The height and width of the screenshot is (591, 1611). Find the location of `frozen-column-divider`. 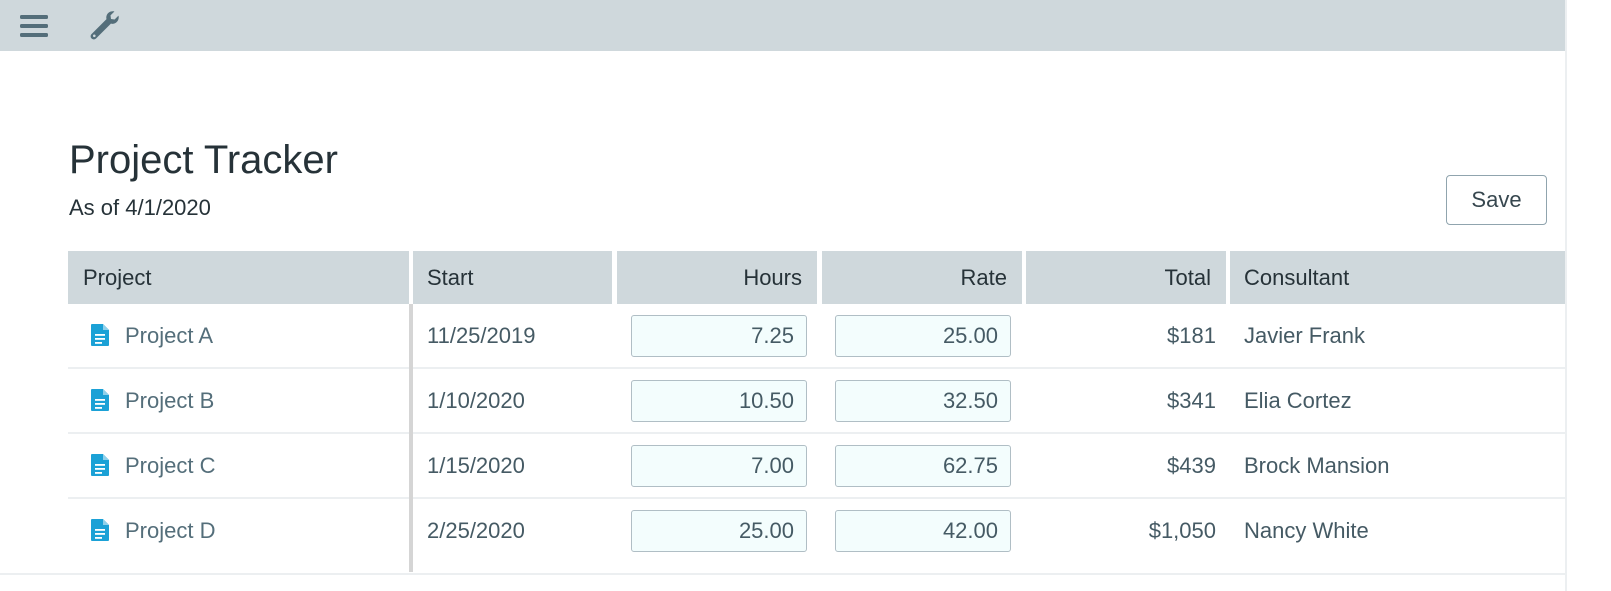

frozen-column-divider is located at coordinates (411, 438).